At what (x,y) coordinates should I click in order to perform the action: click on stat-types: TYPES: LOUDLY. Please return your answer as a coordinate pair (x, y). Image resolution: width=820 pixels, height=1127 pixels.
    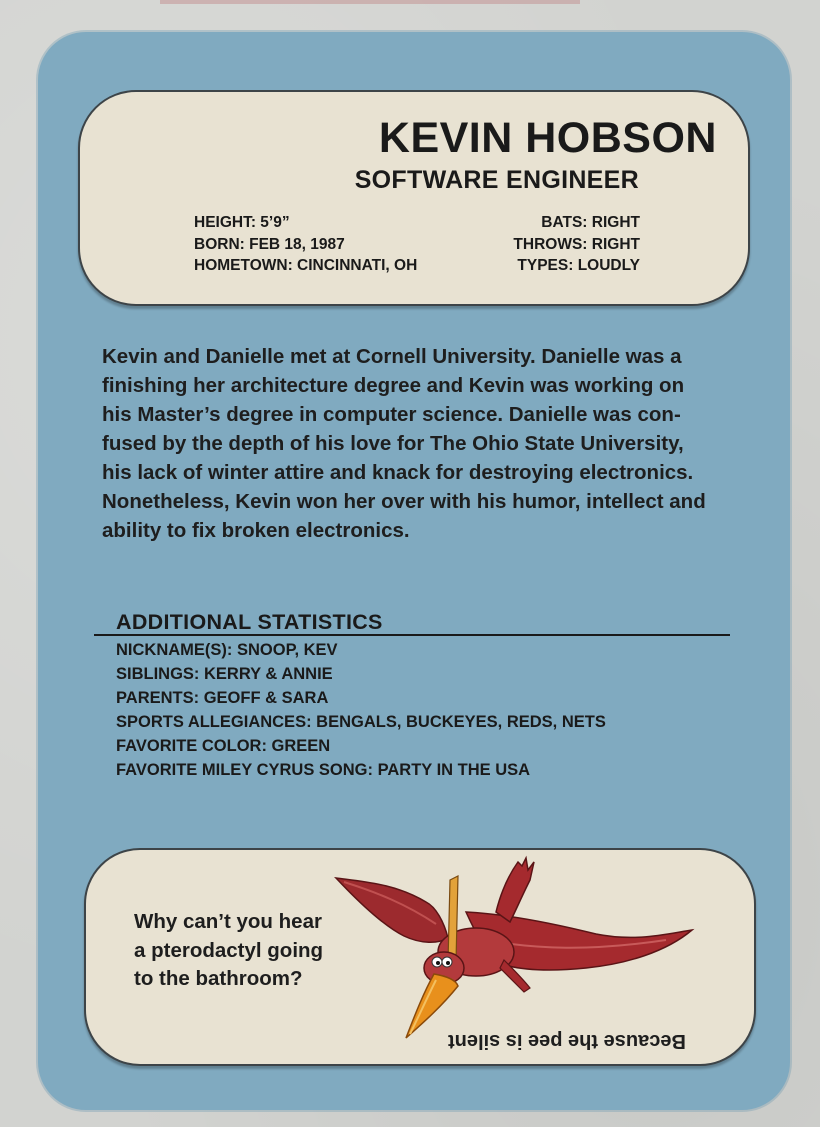
    Looking at the image, I should click on (578, 266).